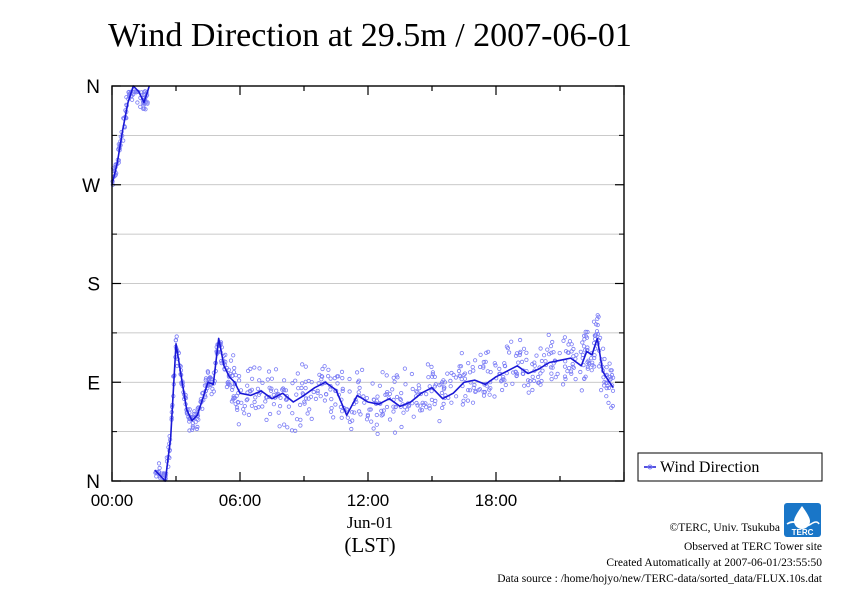  Describe the element at coordinates (240, 500) in the screenshot. I see `x-tick-label: 06:00` at that location.